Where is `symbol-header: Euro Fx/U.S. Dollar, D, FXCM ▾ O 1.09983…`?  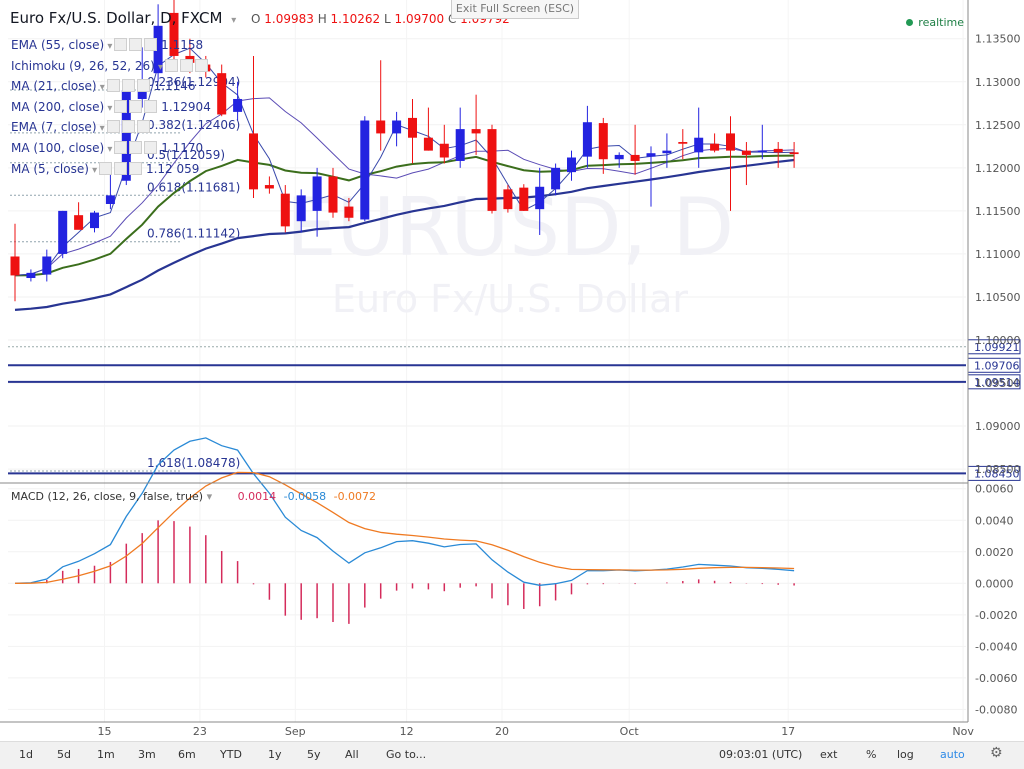
symbol-header: Euro Fx/U.S. Dollar, D, FXCM ▾ O 1.09983… is located at coordinates (260, 18).